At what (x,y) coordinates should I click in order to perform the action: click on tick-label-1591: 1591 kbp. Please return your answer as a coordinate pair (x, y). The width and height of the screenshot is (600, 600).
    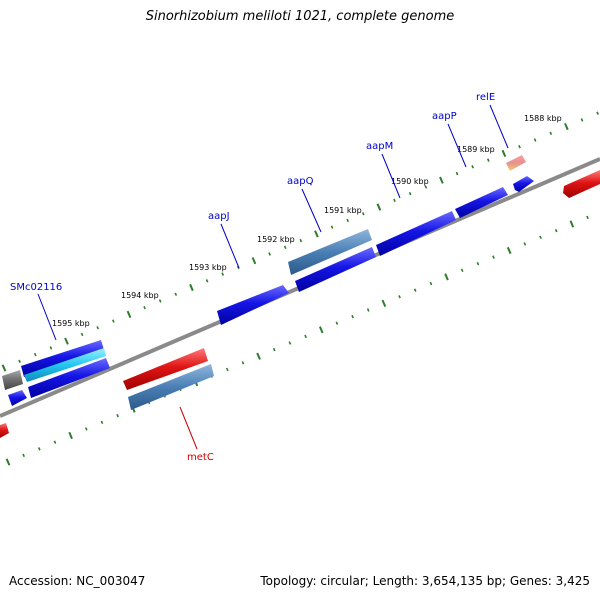
    Looking at the image, I should click on (343, 210).